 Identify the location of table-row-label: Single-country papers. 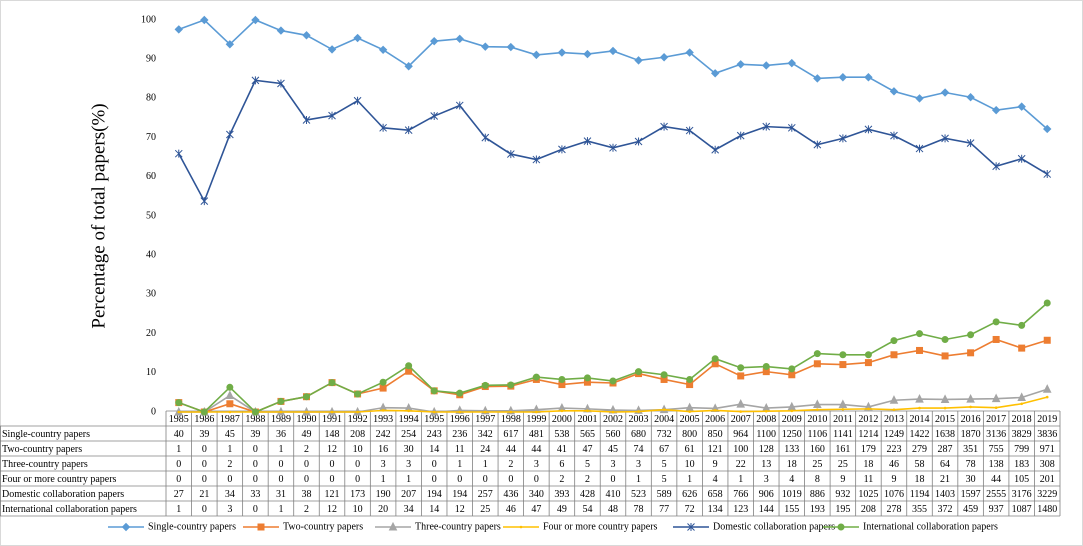
(46, 434).